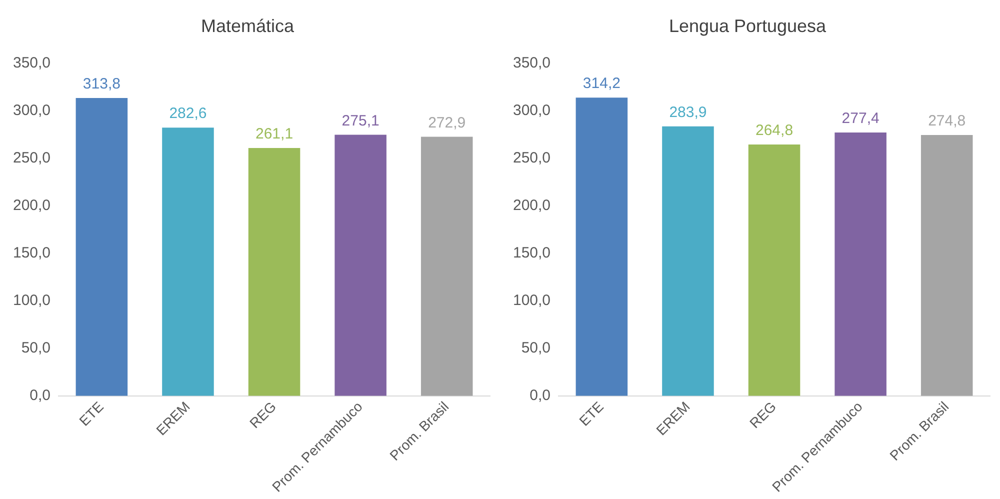 This screenshot has height=499, width=1000. I want to click on data-label: 275,1, so click(361, 121).